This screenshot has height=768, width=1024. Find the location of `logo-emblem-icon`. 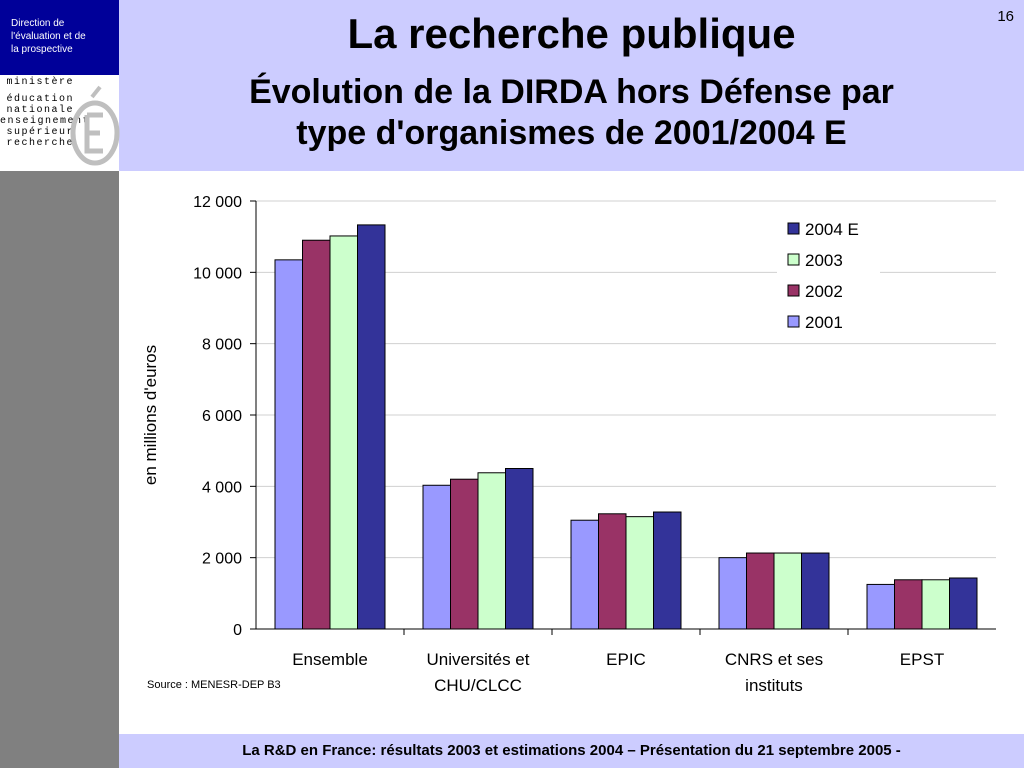

logo-emblem-icon is located at coordinates (95, 125).